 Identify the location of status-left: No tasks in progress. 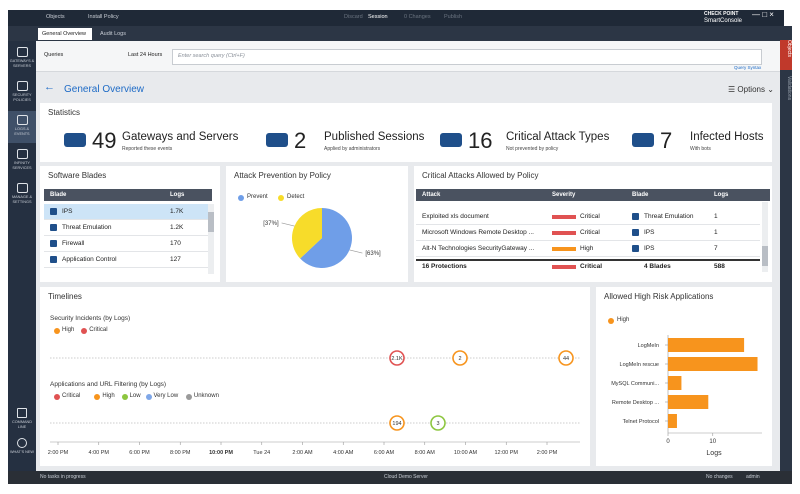
(63, 477).